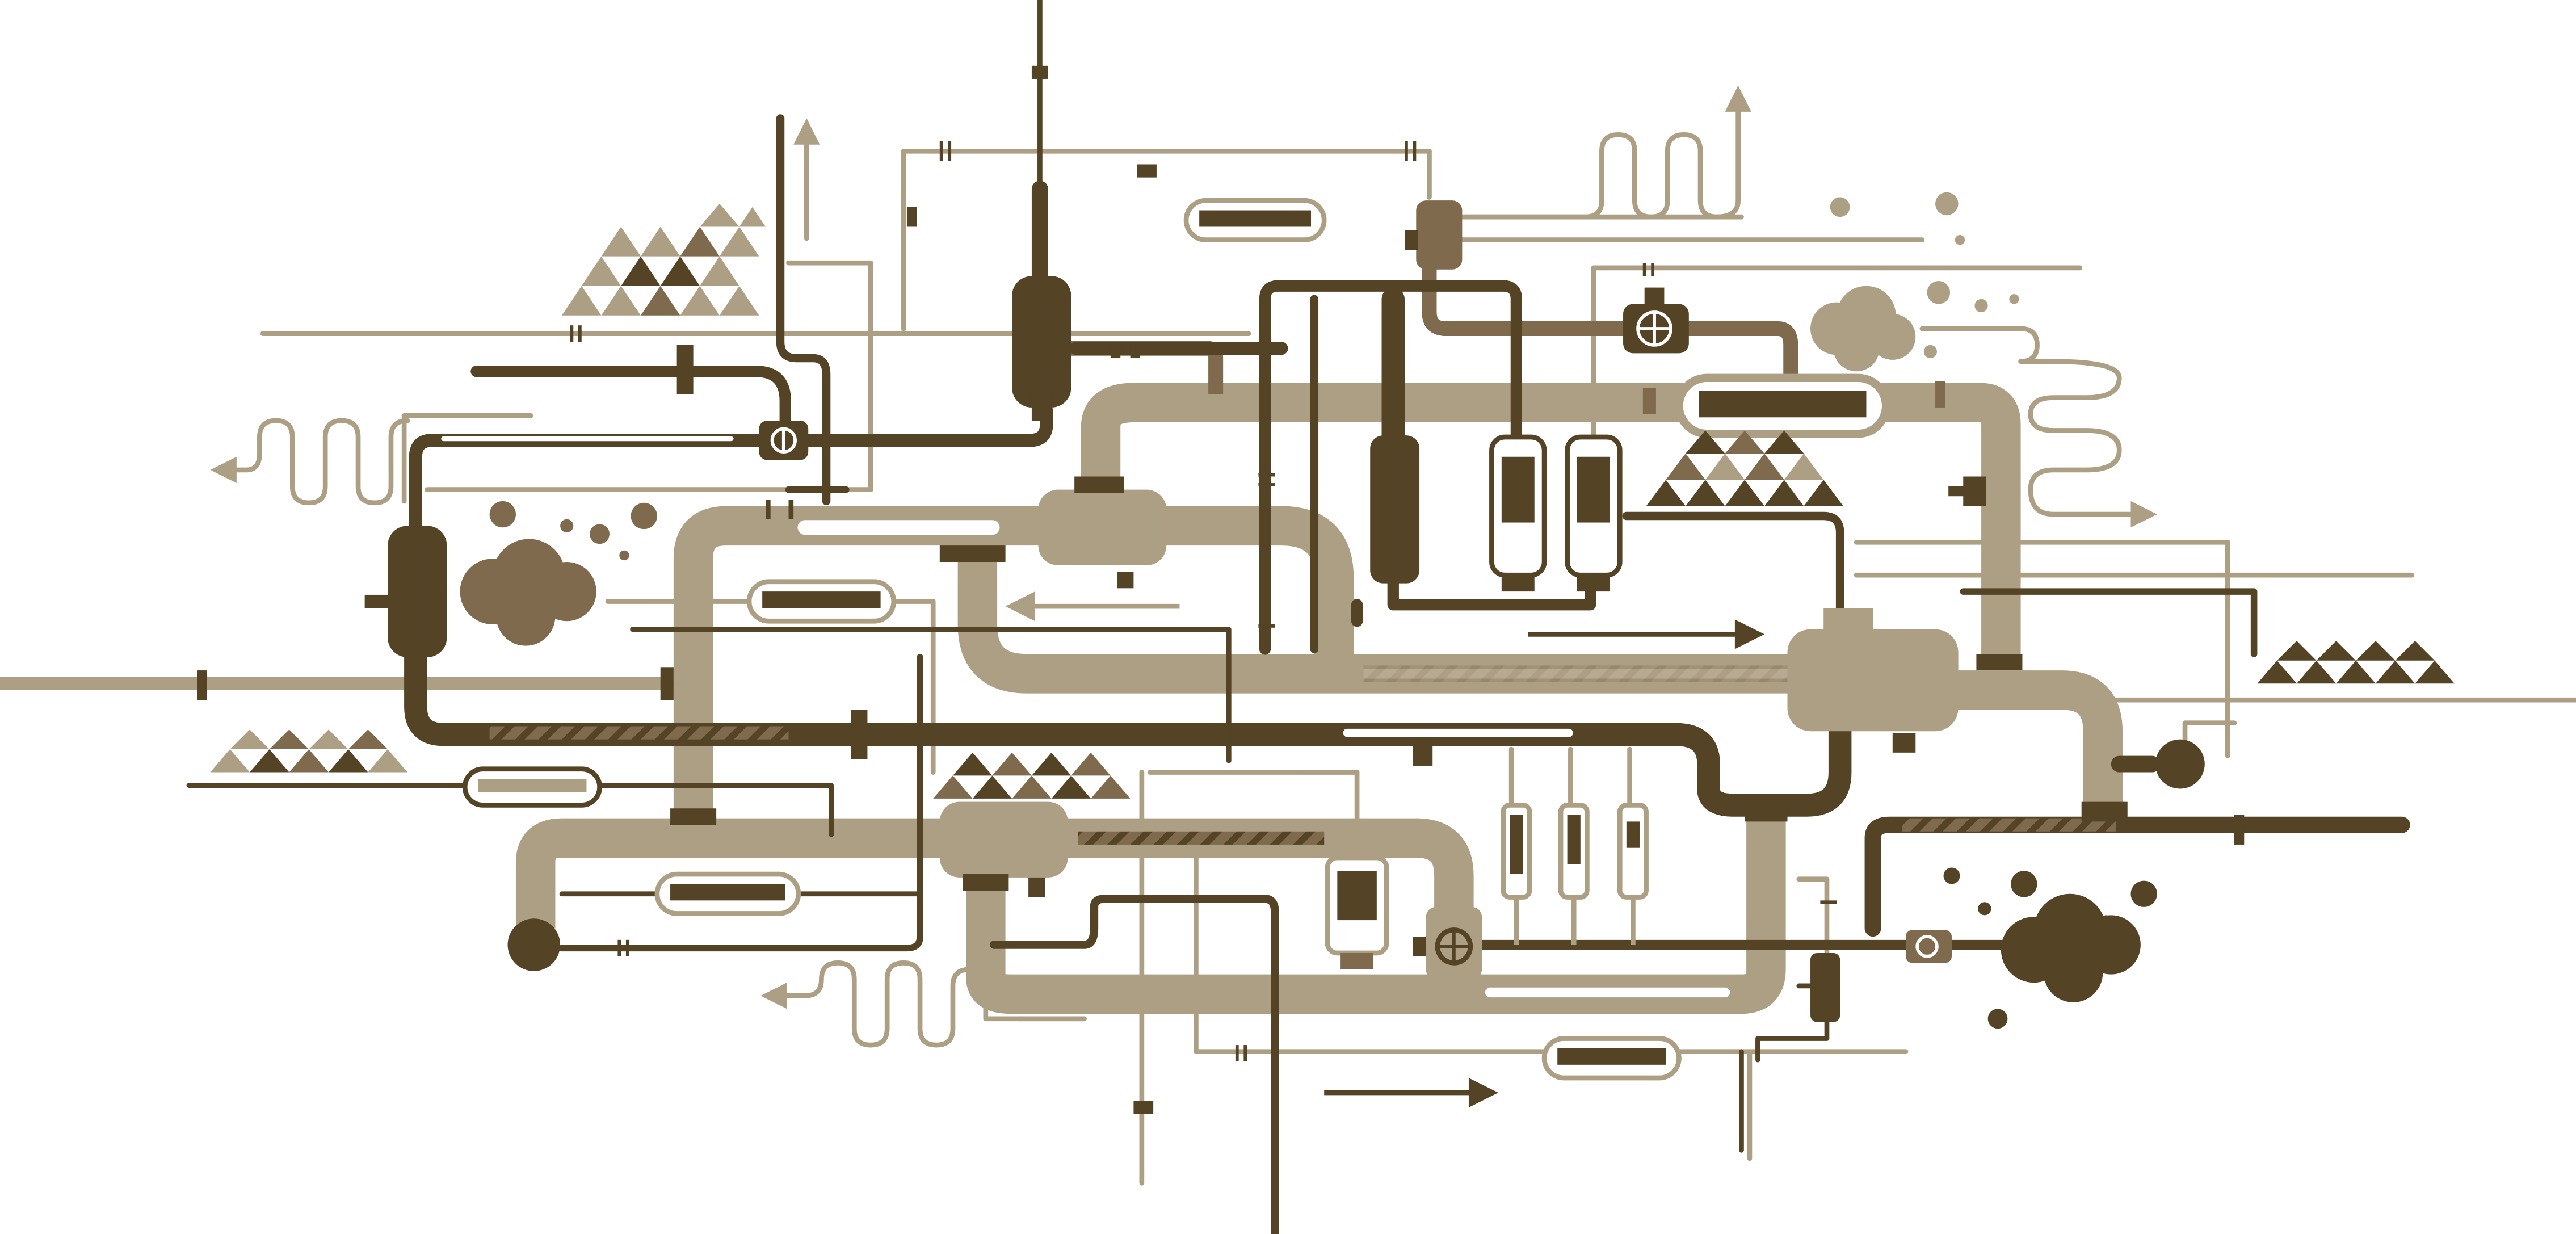 This screenshot has height=1234, width=2576. What do you see at coordinates (1487, 701) in the screenshot?
I see `gauge-tanks` at bounding box center [1487, 701].